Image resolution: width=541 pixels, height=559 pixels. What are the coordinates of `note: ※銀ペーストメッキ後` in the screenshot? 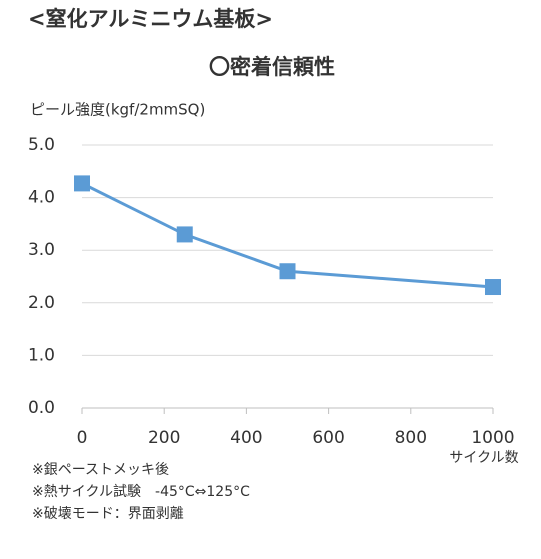 It's located at (100, 470).